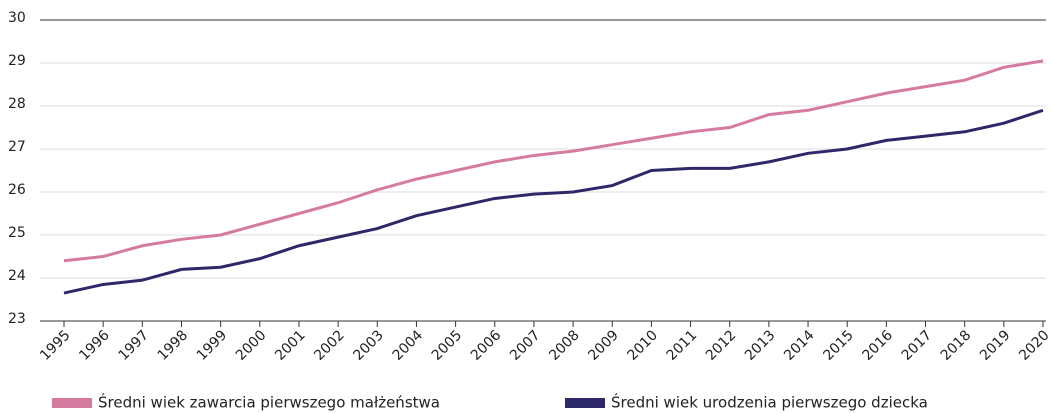  I want to click on x-tick-label: 2013, so click(760, 345).